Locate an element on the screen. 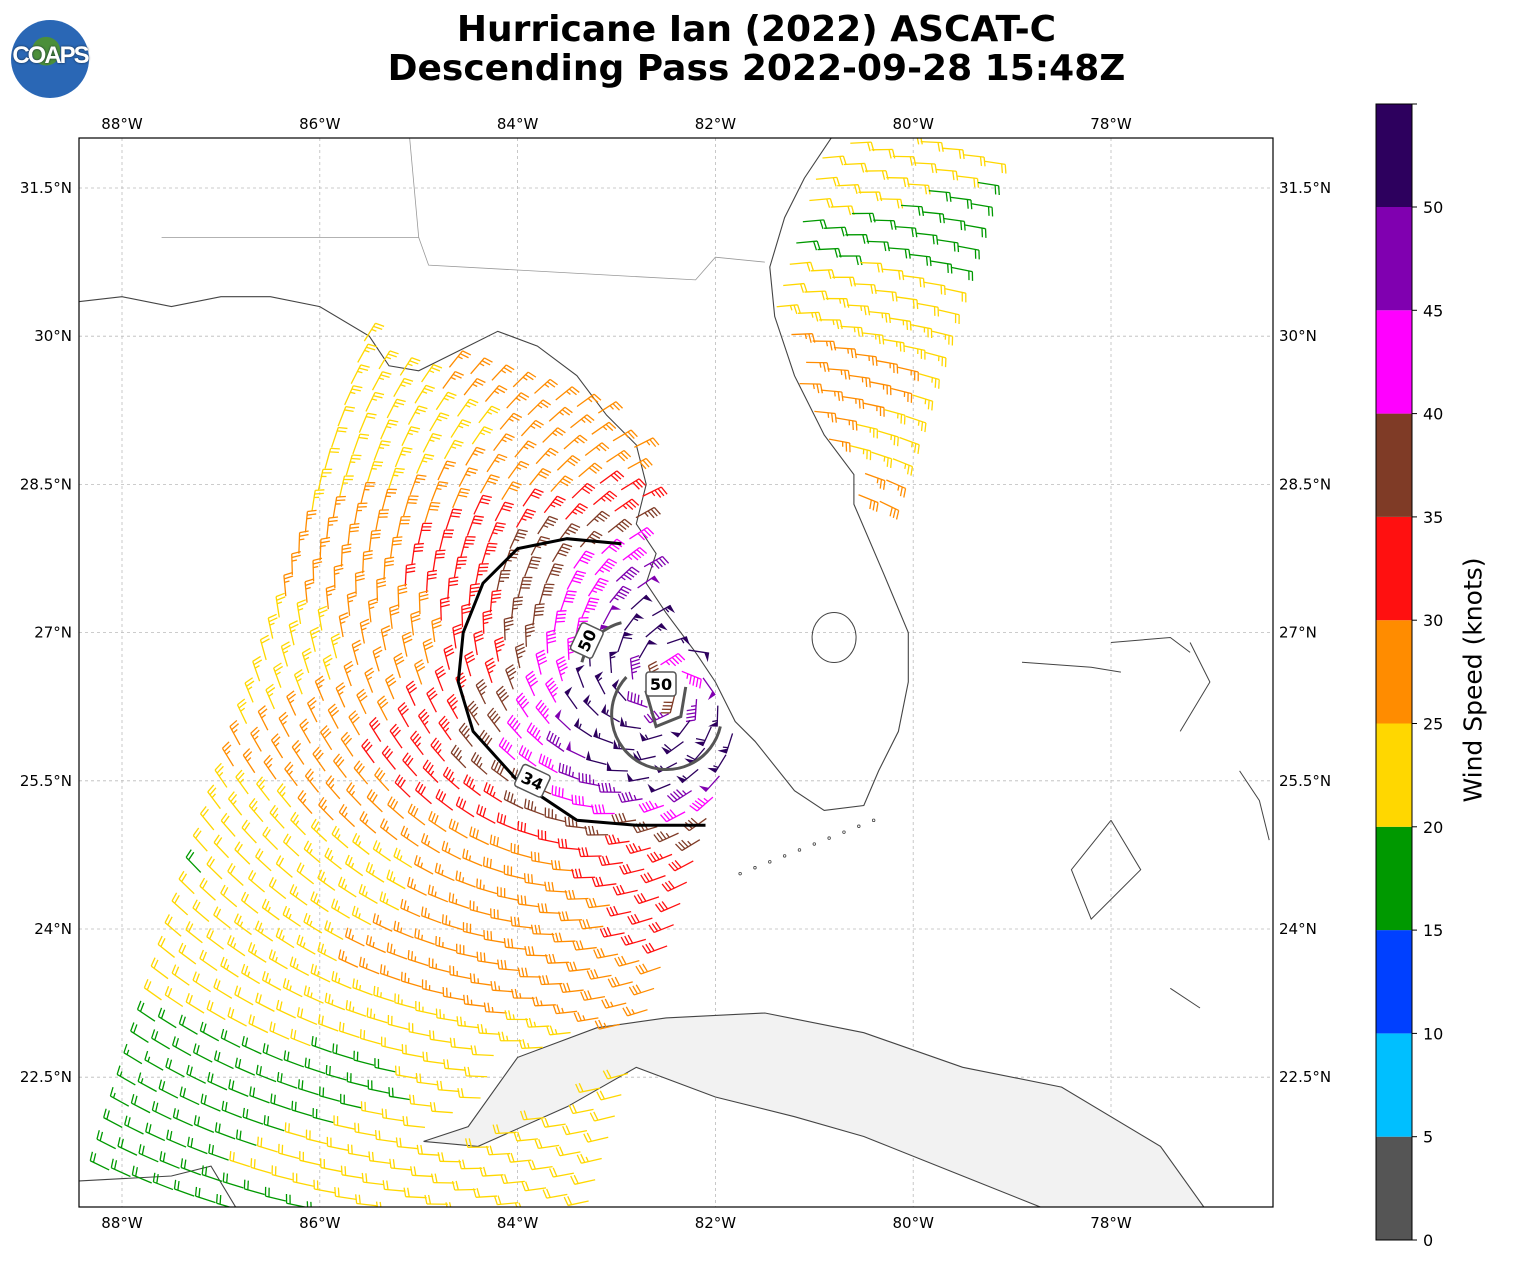 Image resolution: width=1513 pixels, height=1264 pixels. barb-staff is located at coordinates (729, 743).